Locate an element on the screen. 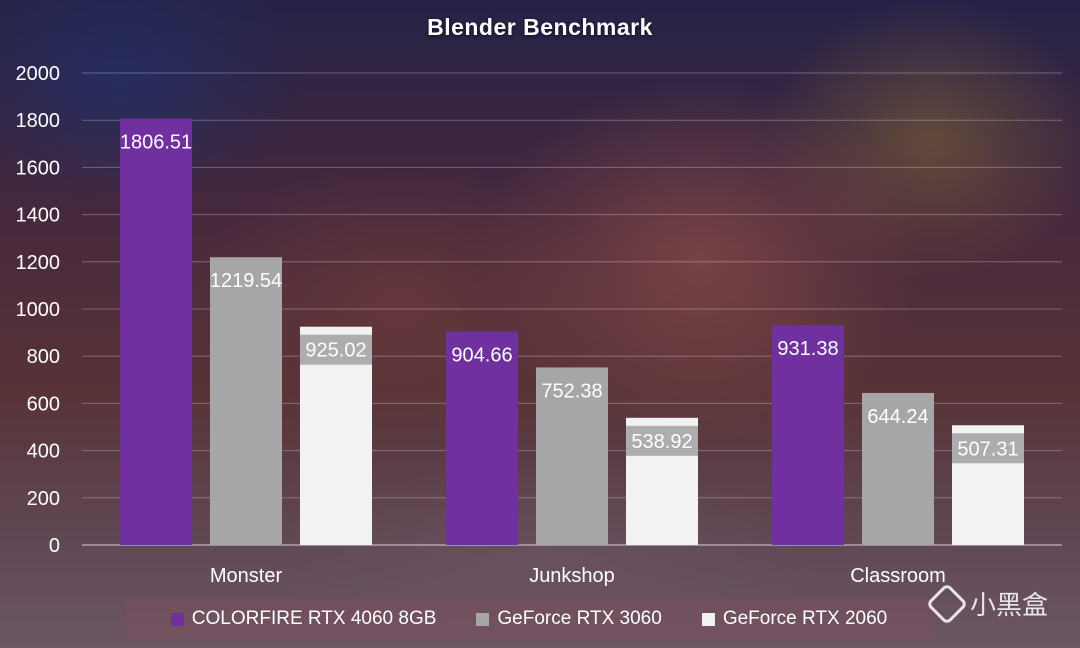 The width and height of the screenshot is (1080, 648). y-tick-label: 1000 is located at coordinates (38, 310).